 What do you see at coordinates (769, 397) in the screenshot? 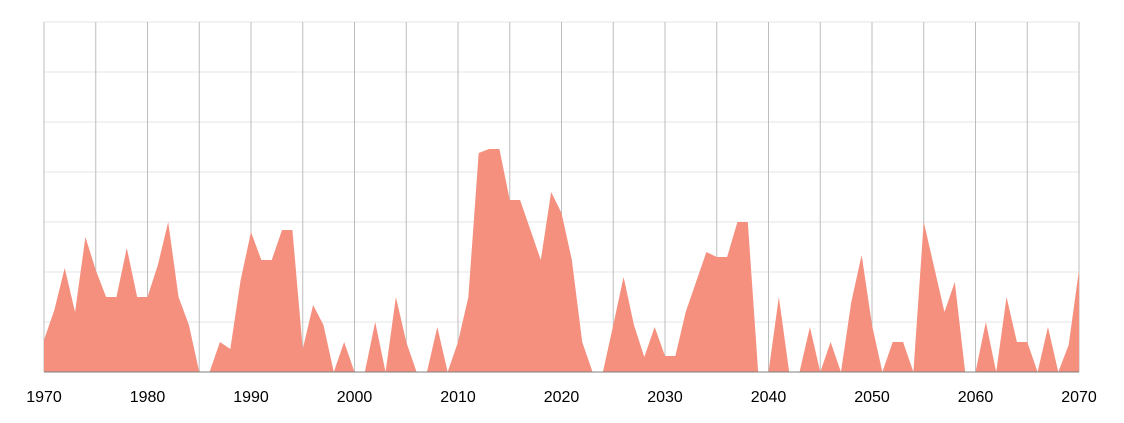
I see `x-tick-label: 2040` at bounding box center [769, 397].